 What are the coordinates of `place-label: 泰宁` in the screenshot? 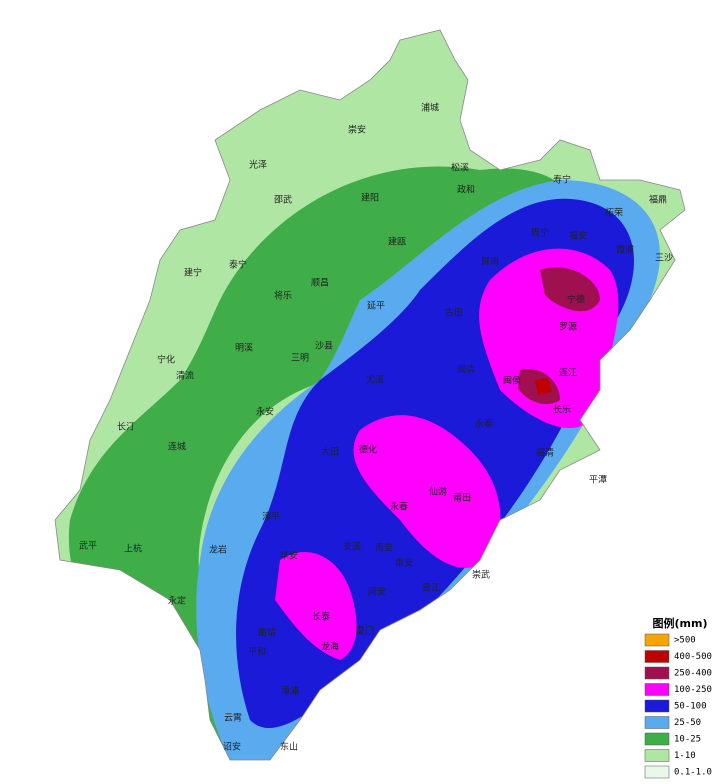 It's located at (238, 265).